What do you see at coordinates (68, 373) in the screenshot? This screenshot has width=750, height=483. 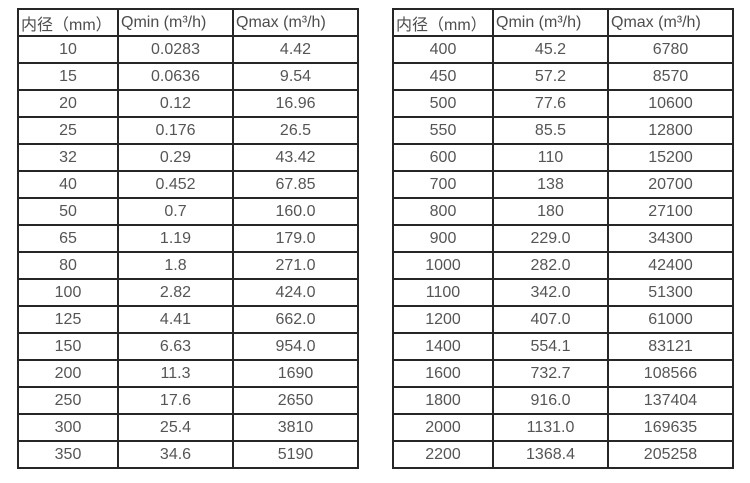 I see `table-cell: 200` at bounding box center [68, 373].